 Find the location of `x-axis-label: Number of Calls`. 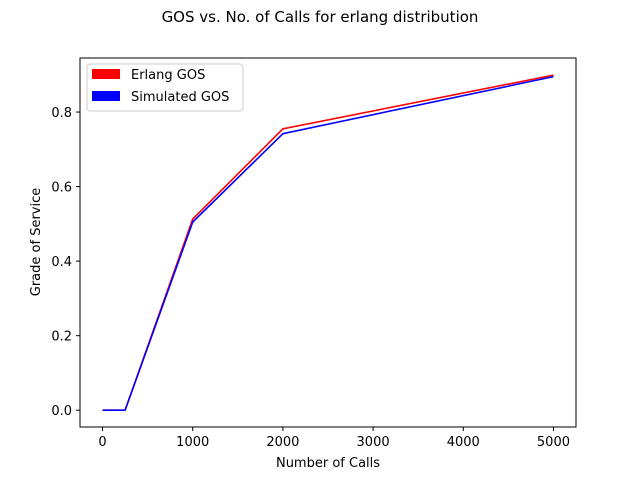

x-axis-label: Number of Calls is located at coordinates (328, 463).